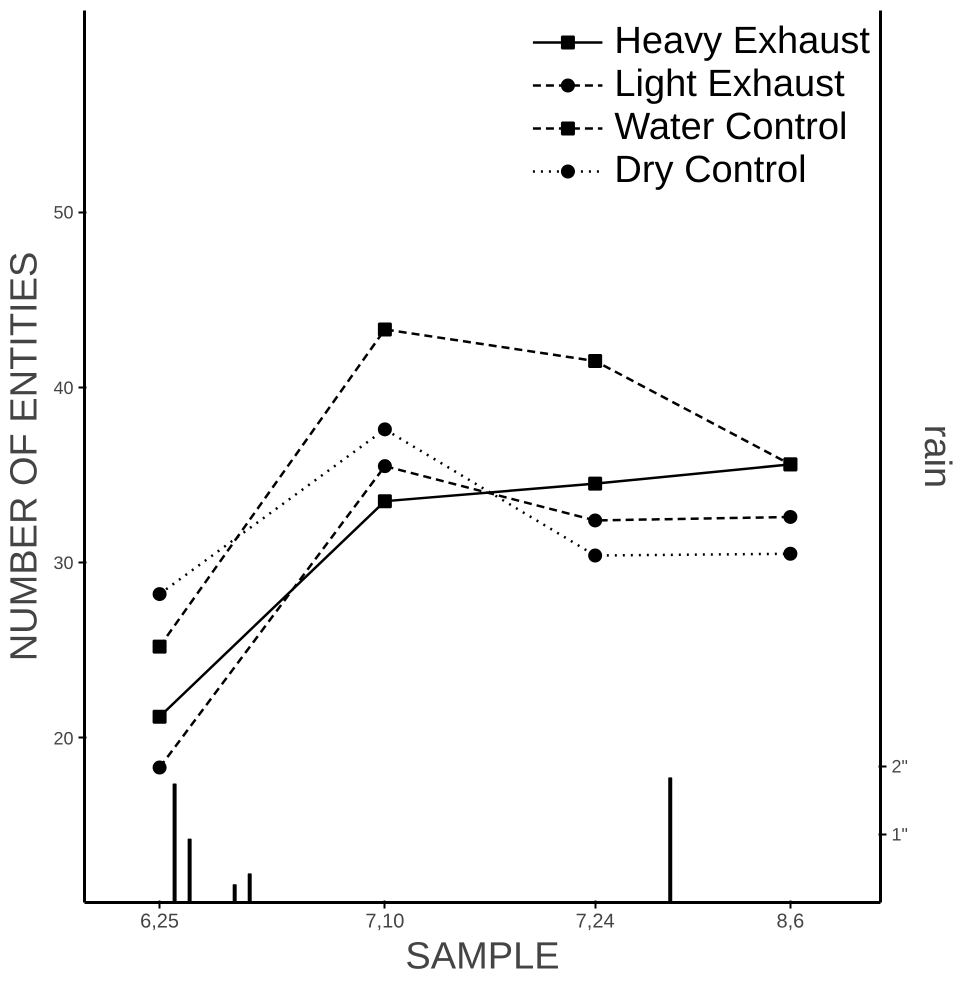 This screenshot has height=992, width=970. I want to click on x-tick-label: 6,25, so click(160, 921).